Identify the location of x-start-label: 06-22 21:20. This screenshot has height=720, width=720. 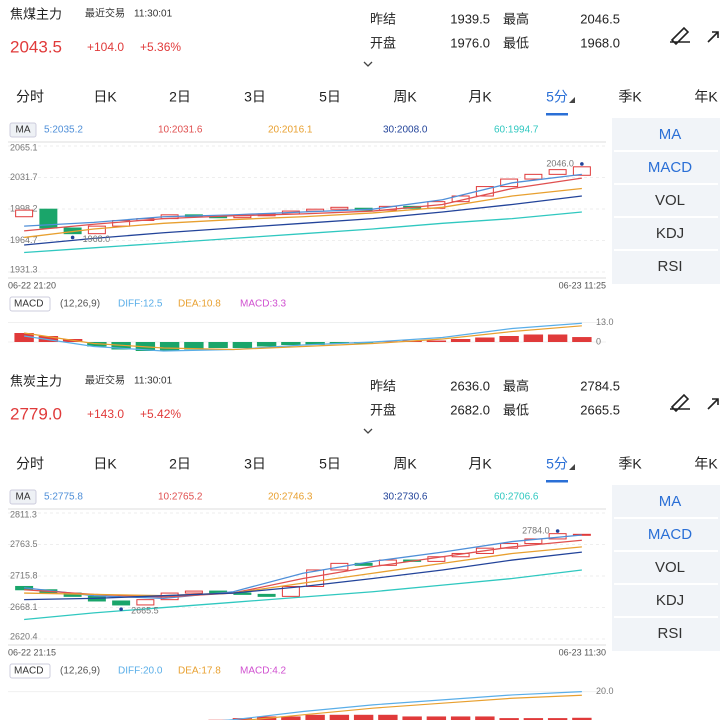
(32, 285).